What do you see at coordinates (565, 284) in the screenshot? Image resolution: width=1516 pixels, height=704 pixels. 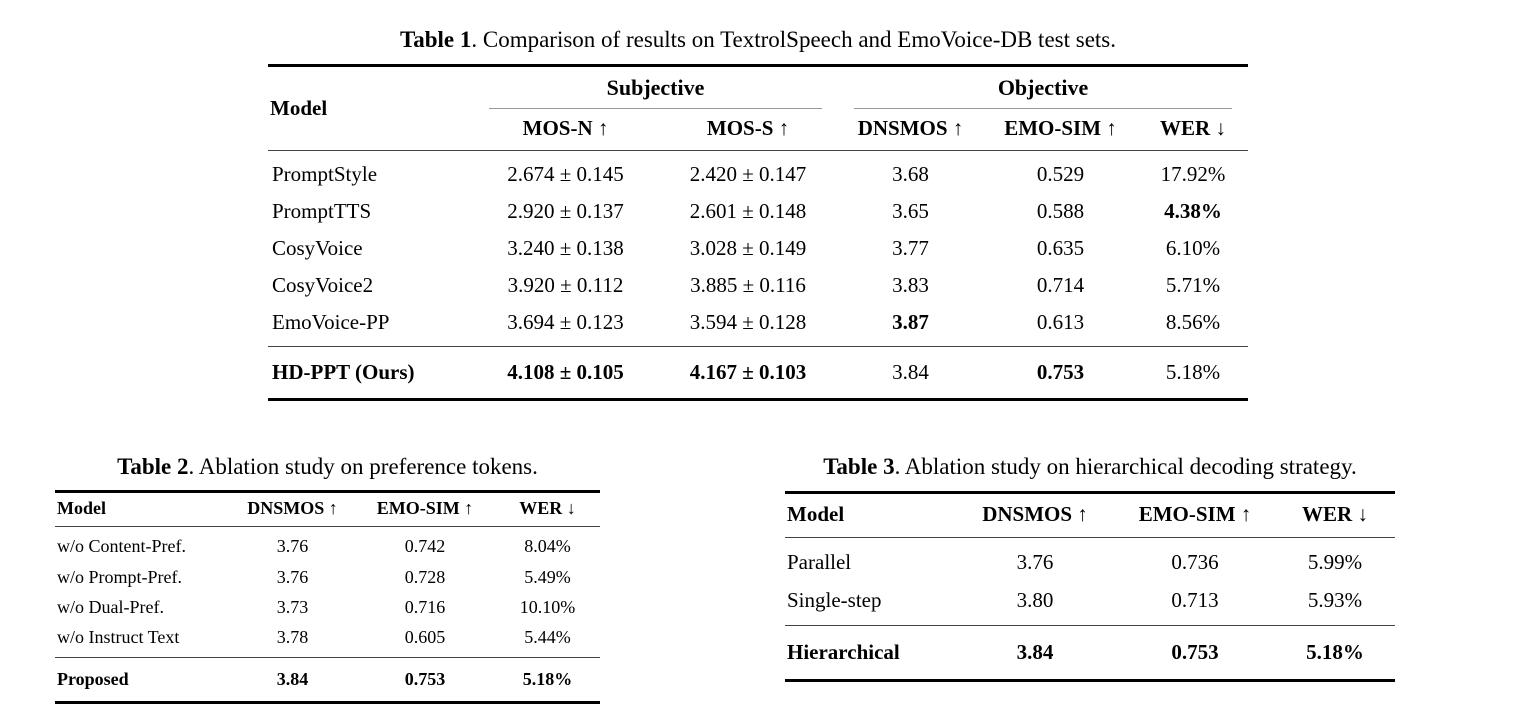 I see `cell-mos-n: 3.920 ± 0.112` at bounding box center [565, 284].